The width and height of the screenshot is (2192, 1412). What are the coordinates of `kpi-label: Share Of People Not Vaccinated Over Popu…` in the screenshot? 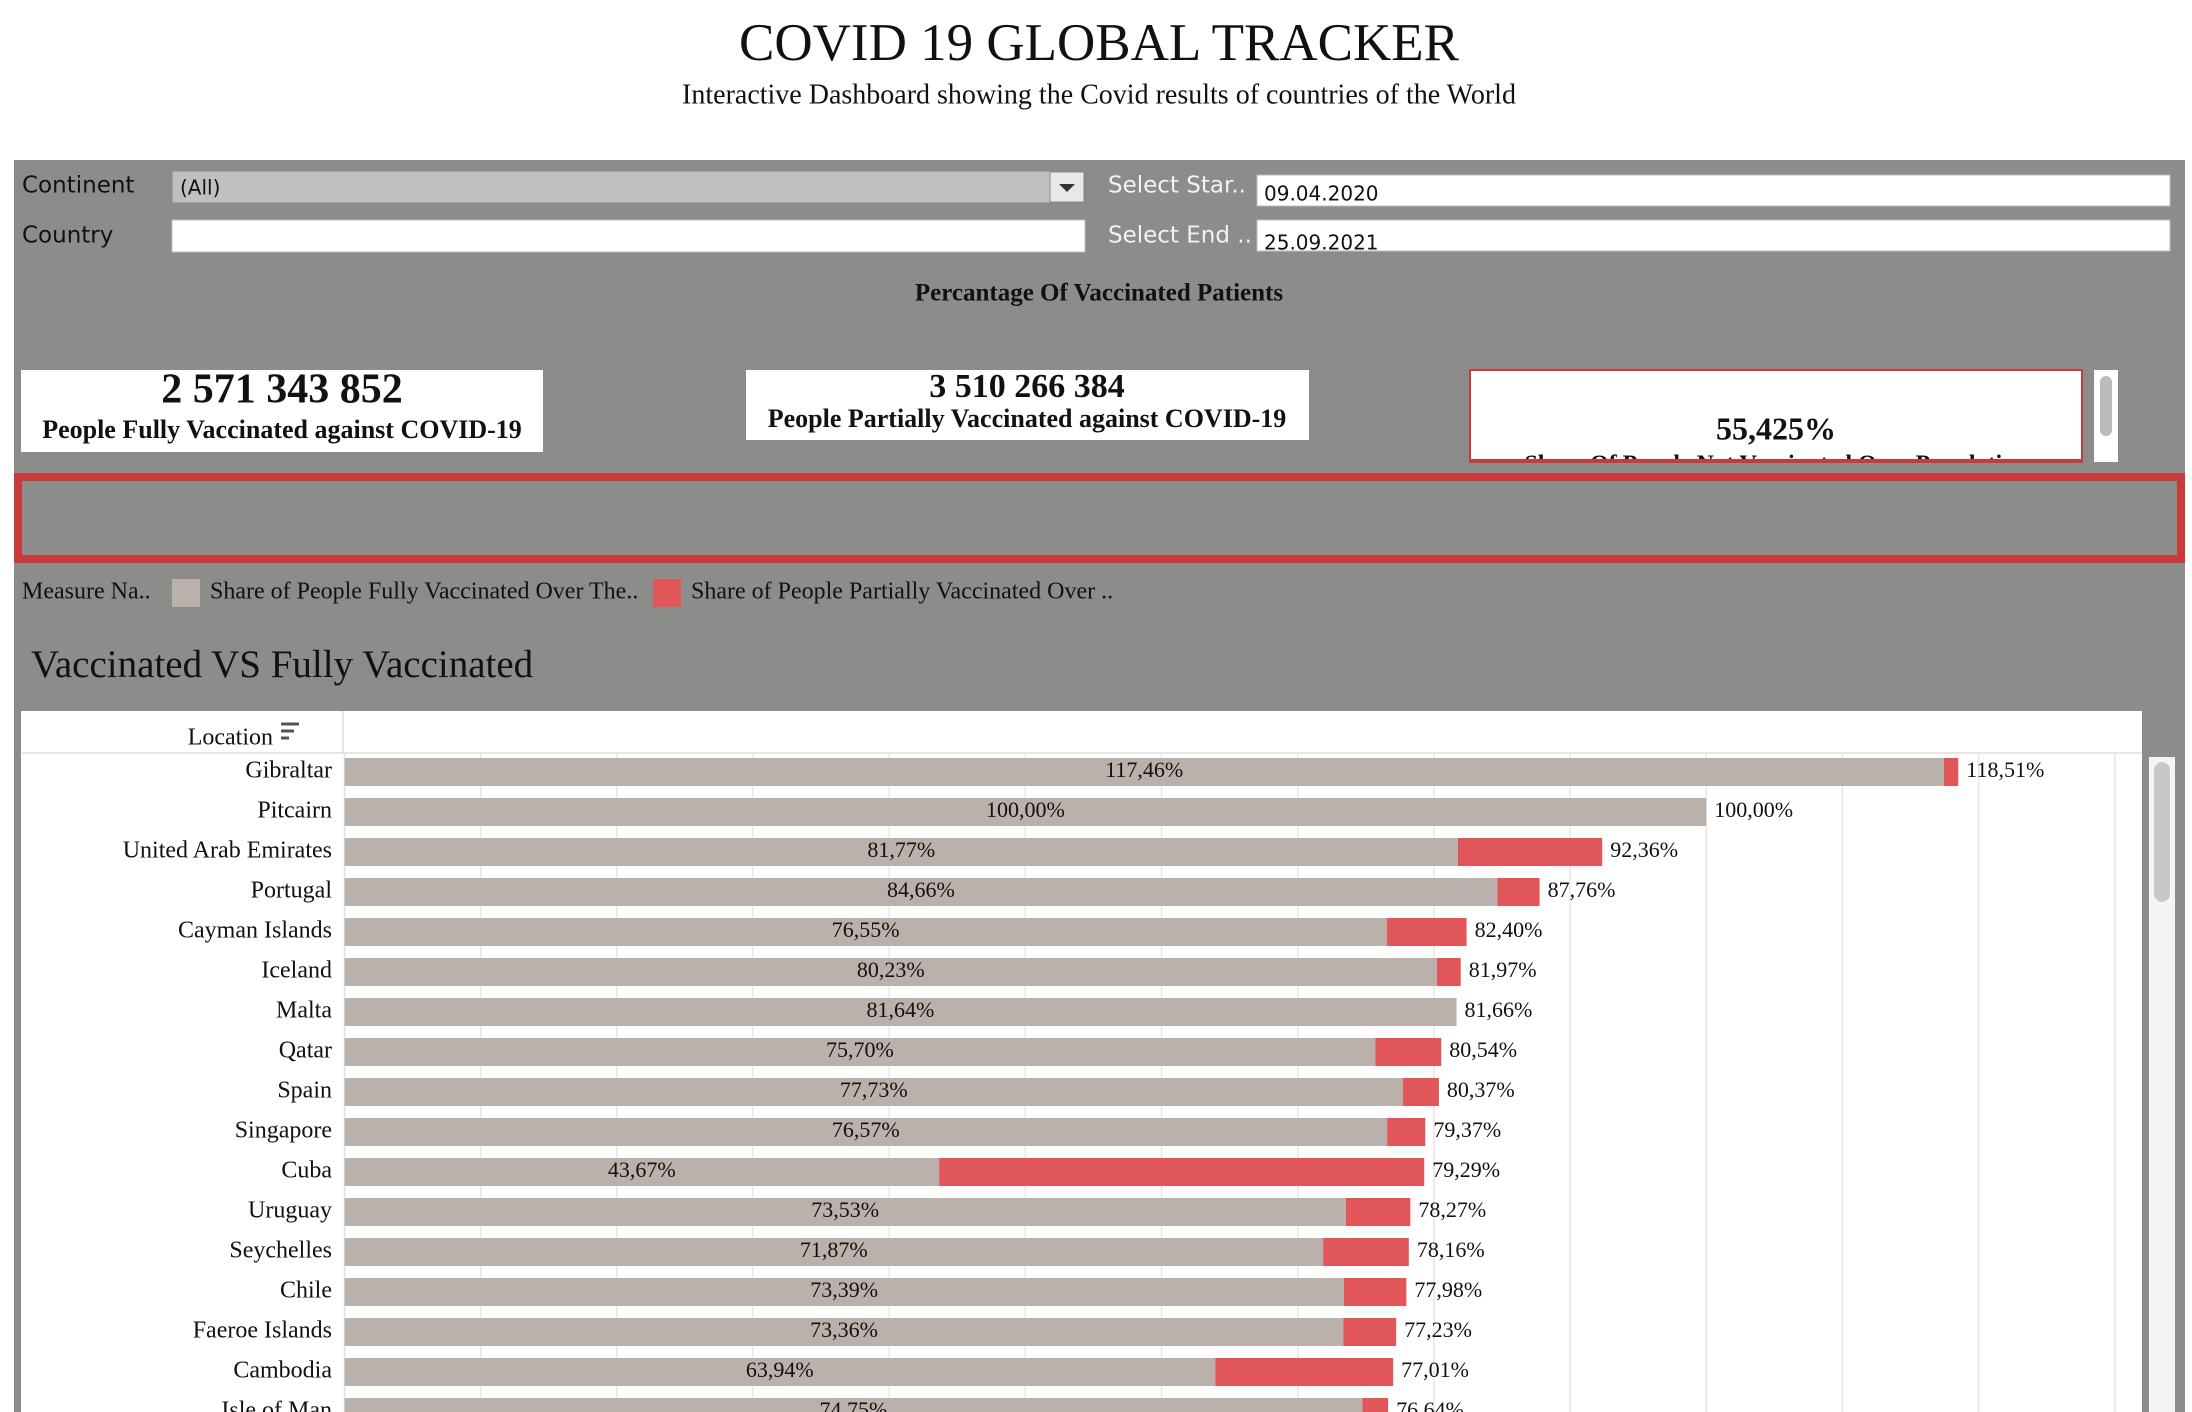 It's located at (1775, 465).